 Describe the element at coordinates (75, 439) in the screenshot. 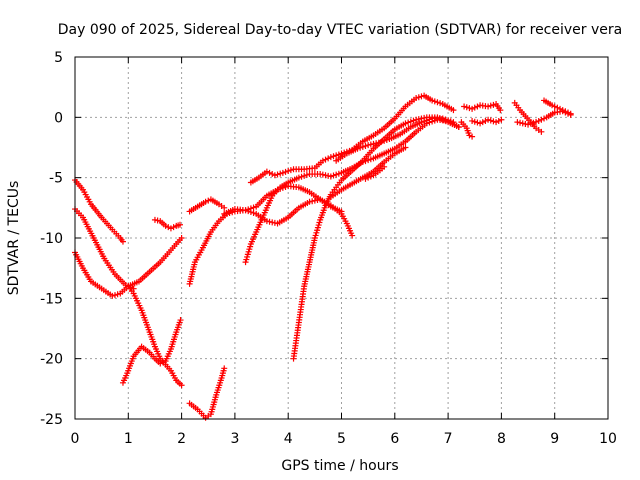

I see `x-tick-label: 0` at that location.